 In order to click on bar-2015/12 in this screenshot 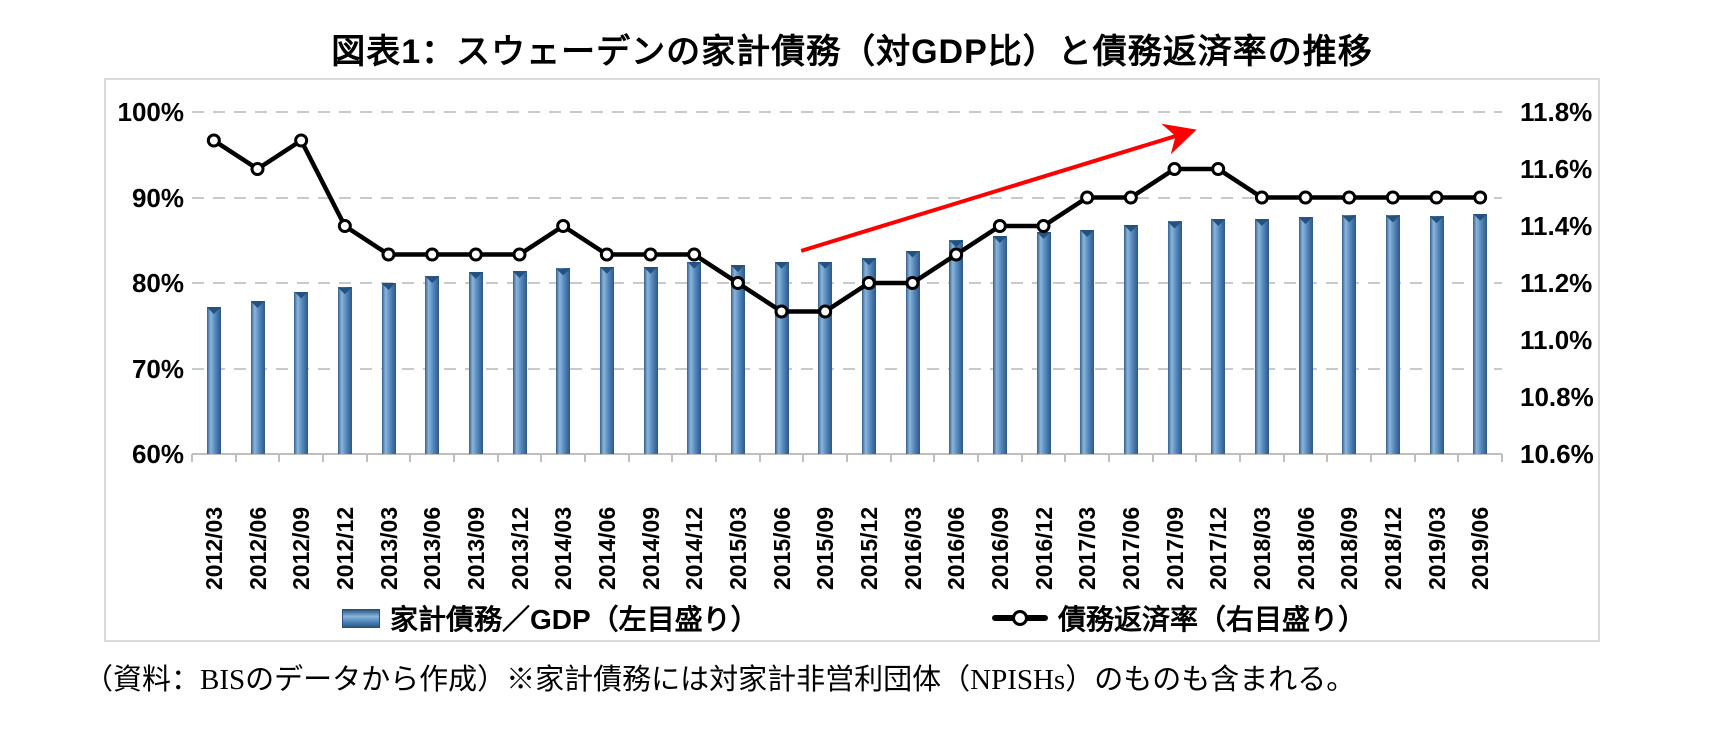, I will do `click(868, 356)`.